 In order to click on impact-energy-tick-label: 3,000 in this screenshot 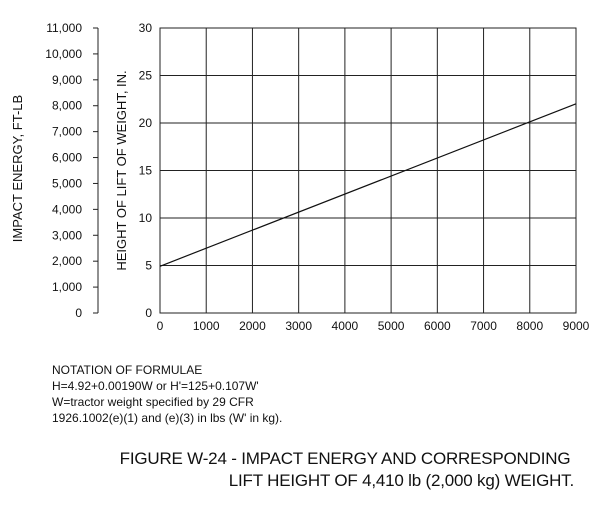, I will do `click(67, 235)`.